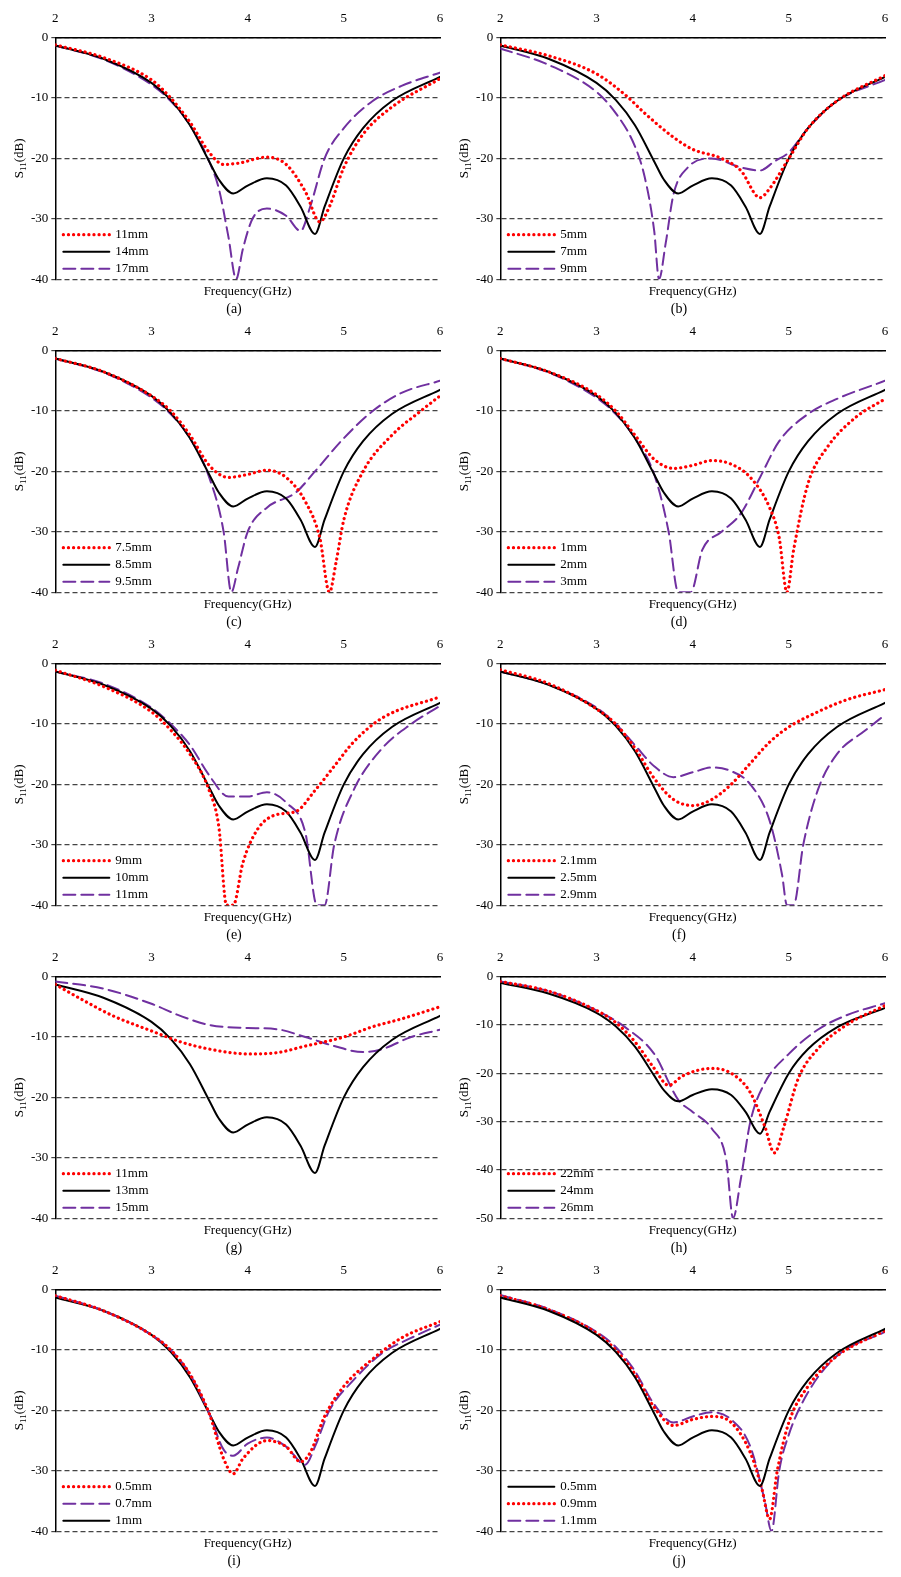 This screenshot has width=901, height=1577. What do you see at coordinates (574, 564) in the screenshot?
I see `legend-label: 2mm` at bounding box center [574, 564].